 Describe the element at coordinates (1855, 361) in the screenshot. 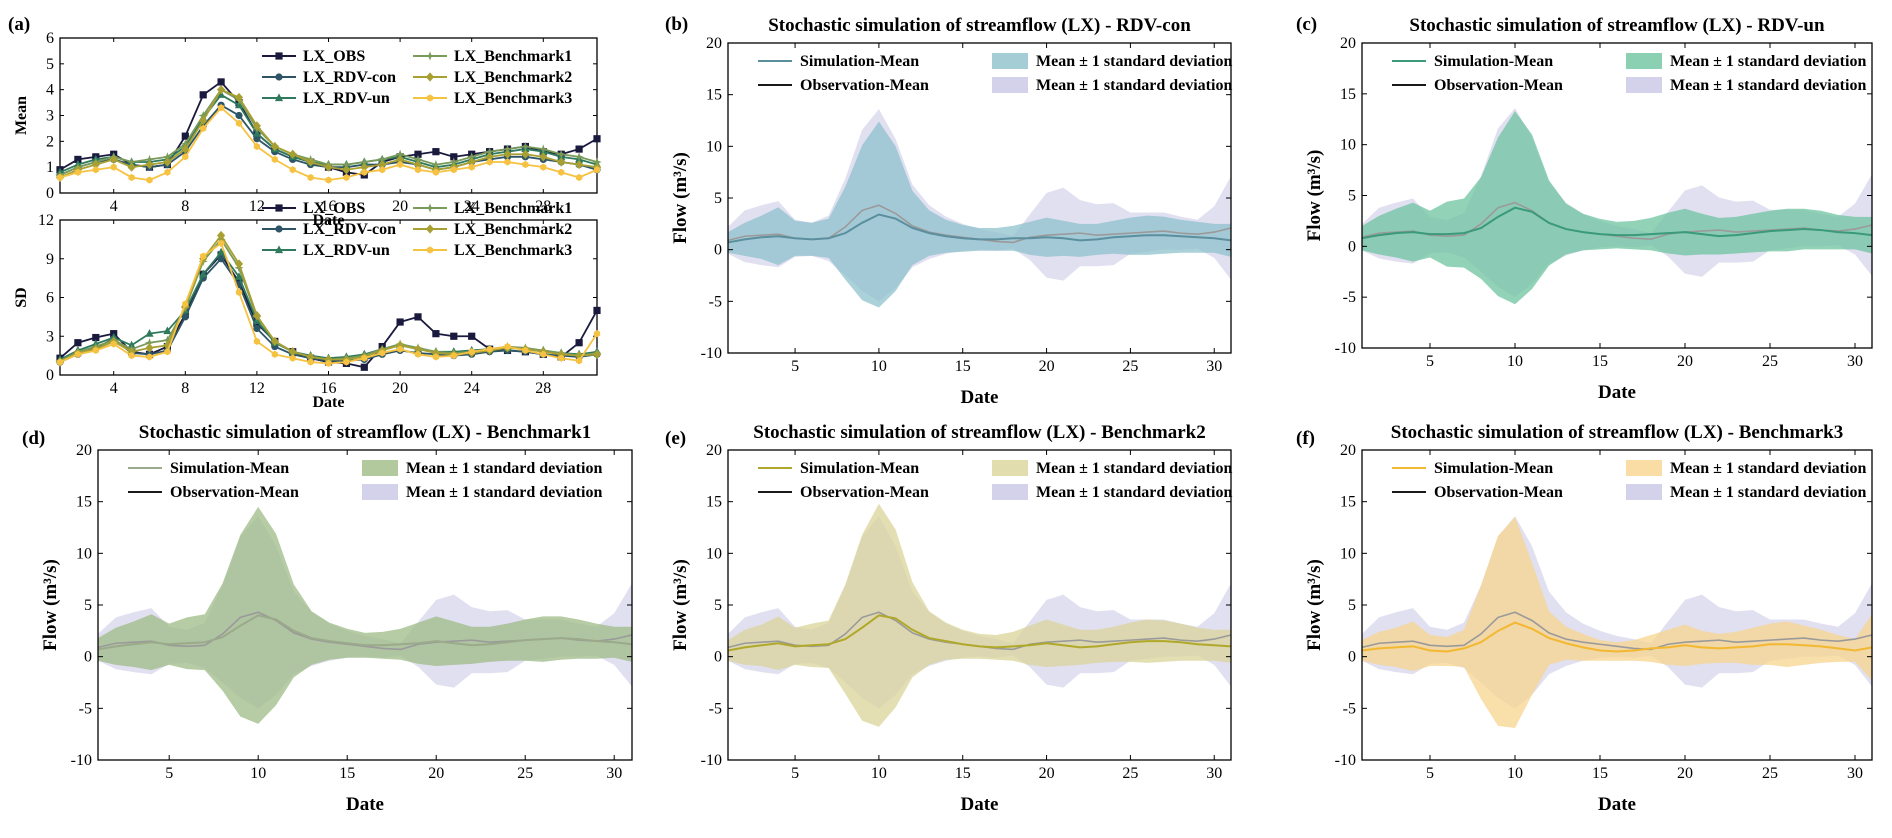

I see `x-tick-label: 30` at that location.